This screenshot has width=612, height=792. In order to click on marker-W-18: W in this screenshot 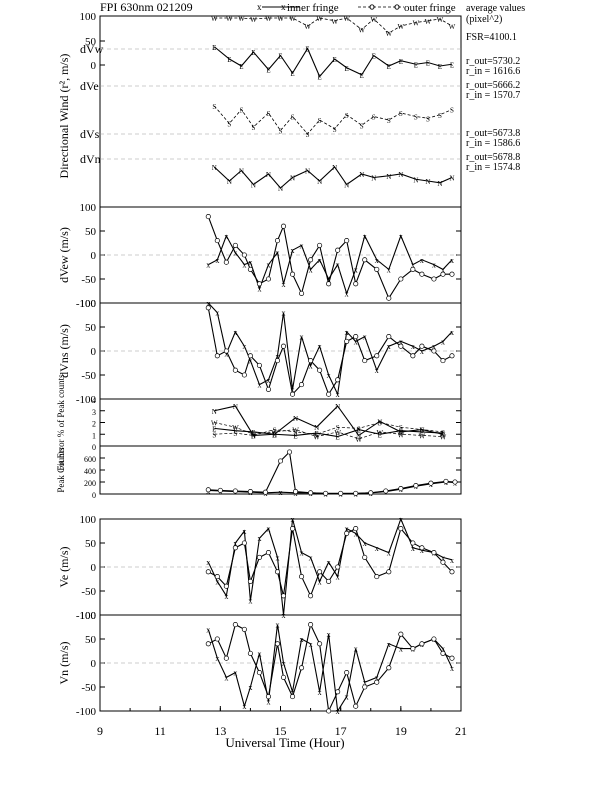, I will do `click(452, 27)`.